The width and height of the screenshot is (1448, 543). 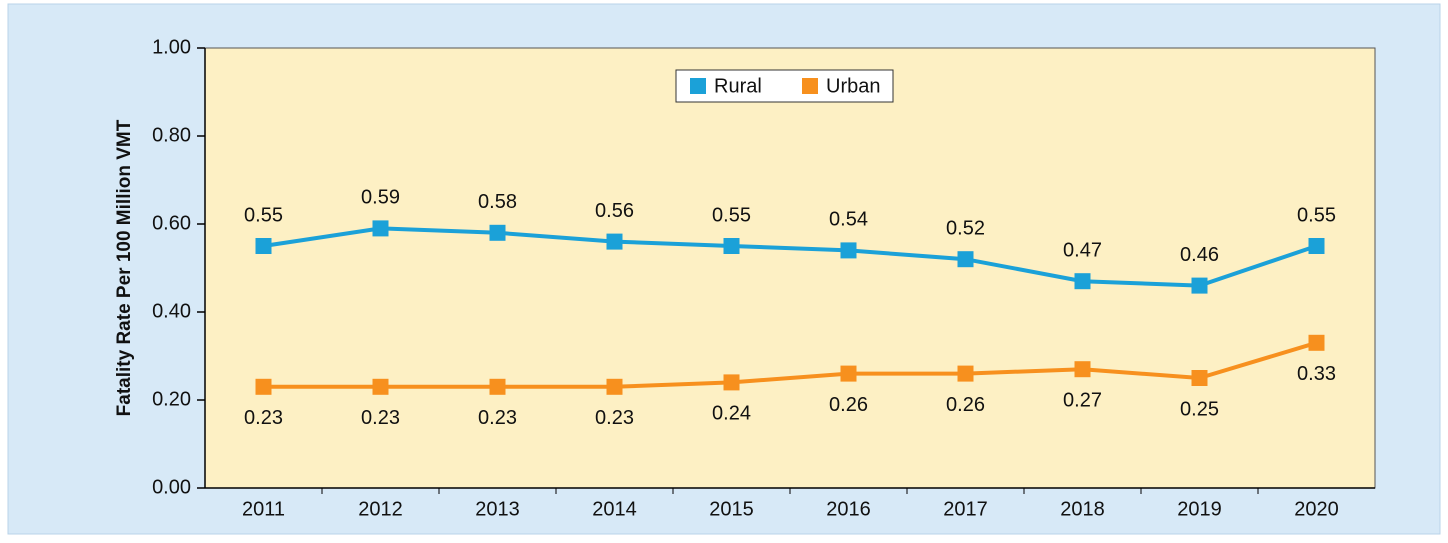 What do you see at coordinates (171, 47) in the screenshot?
I see `y-tick-label: 1.00` at bounding box center [171, 47].